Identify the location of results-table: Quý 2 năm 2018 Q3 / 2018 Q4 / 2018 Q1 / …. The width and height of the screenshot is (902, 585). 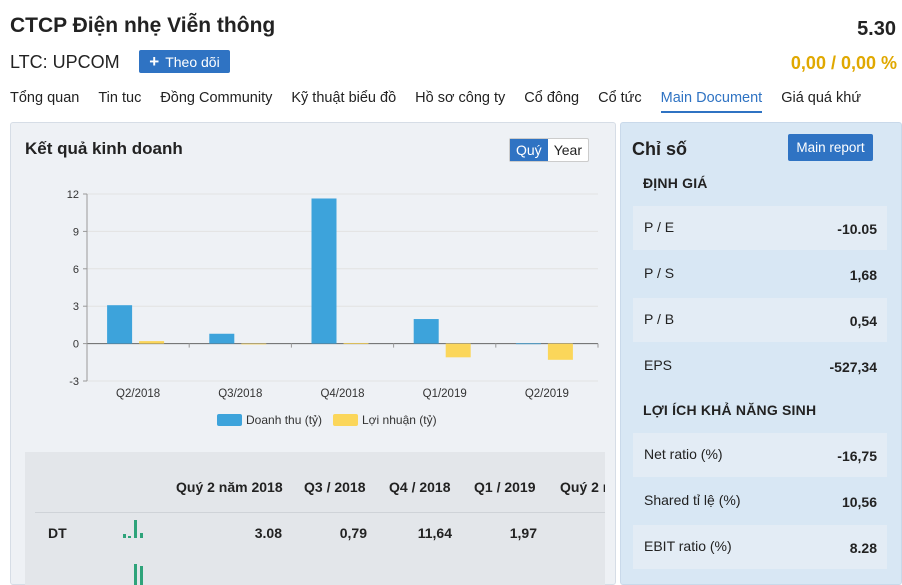
(315, 518).